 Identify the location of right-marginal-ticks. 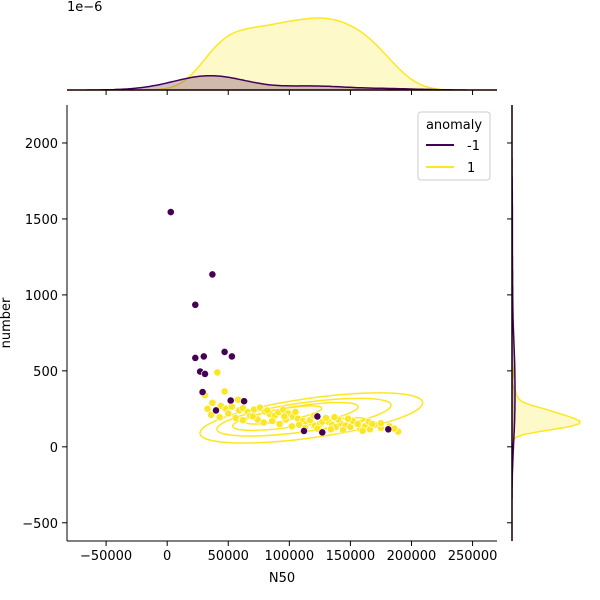
(509, 333).